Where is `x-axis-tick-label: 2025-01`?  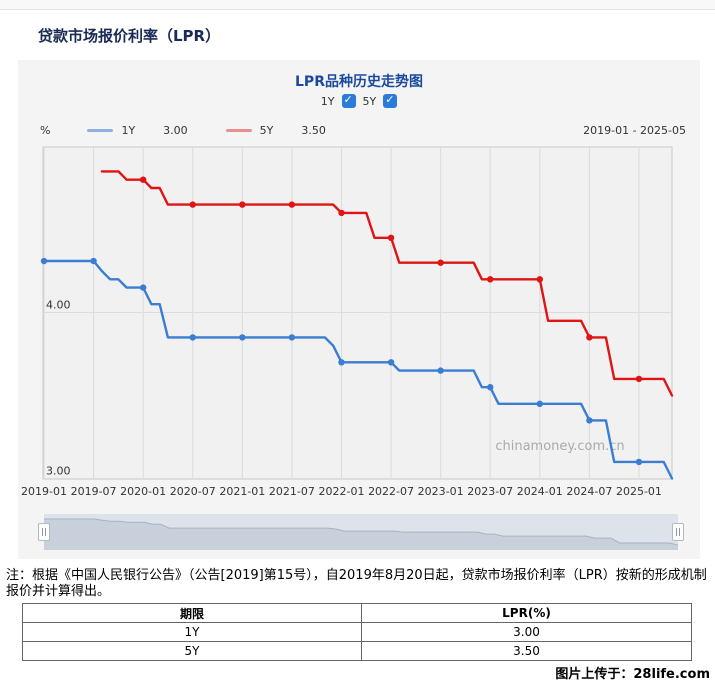 x-axis-tick-label: 2025-01 is located at coordinates (639, 491).